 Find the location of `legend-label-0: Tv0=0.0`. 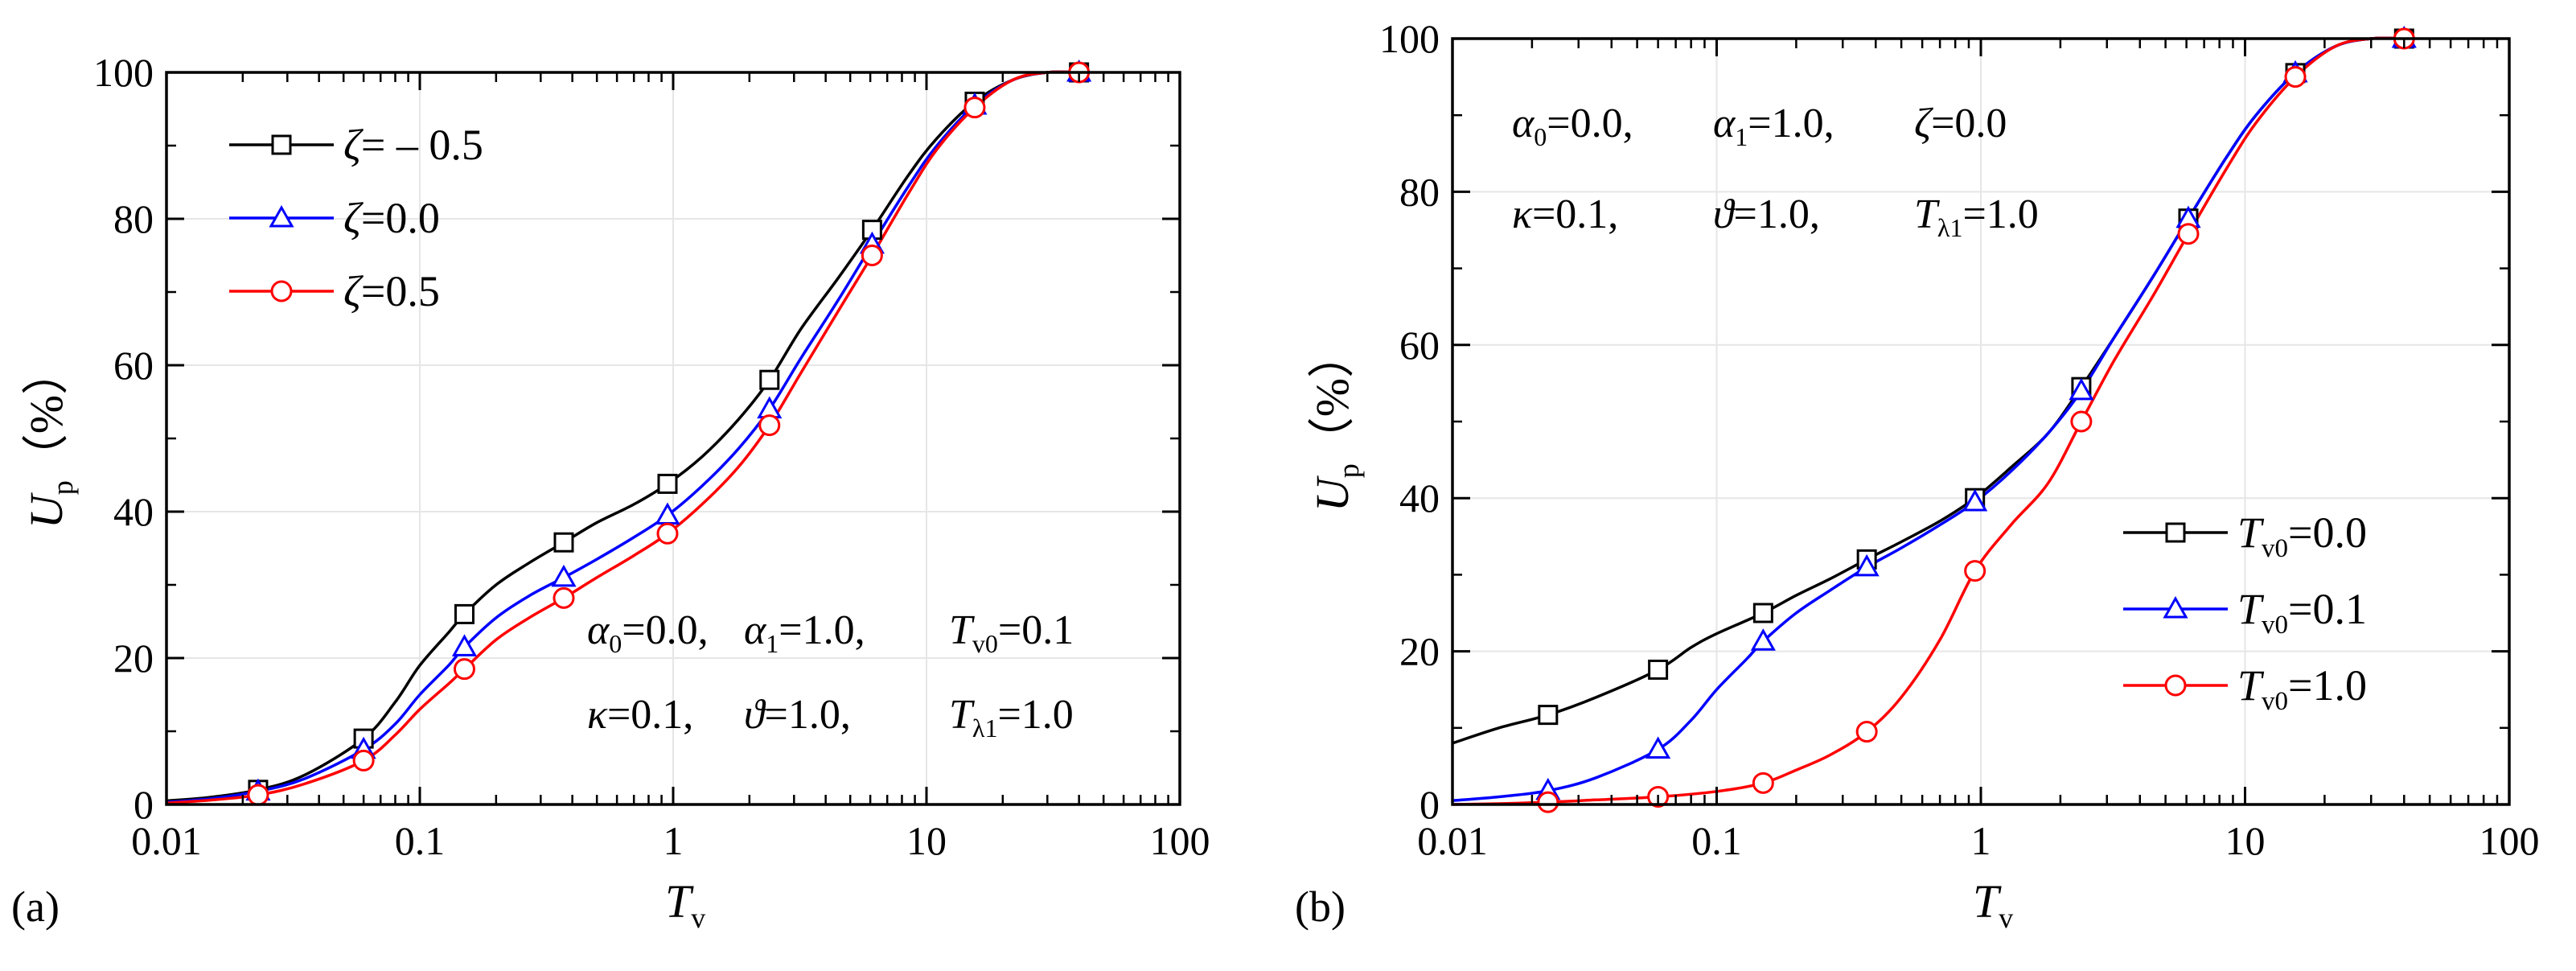

legend-label-0: Tv0=0.0 is located at coordinates (2302, 535).